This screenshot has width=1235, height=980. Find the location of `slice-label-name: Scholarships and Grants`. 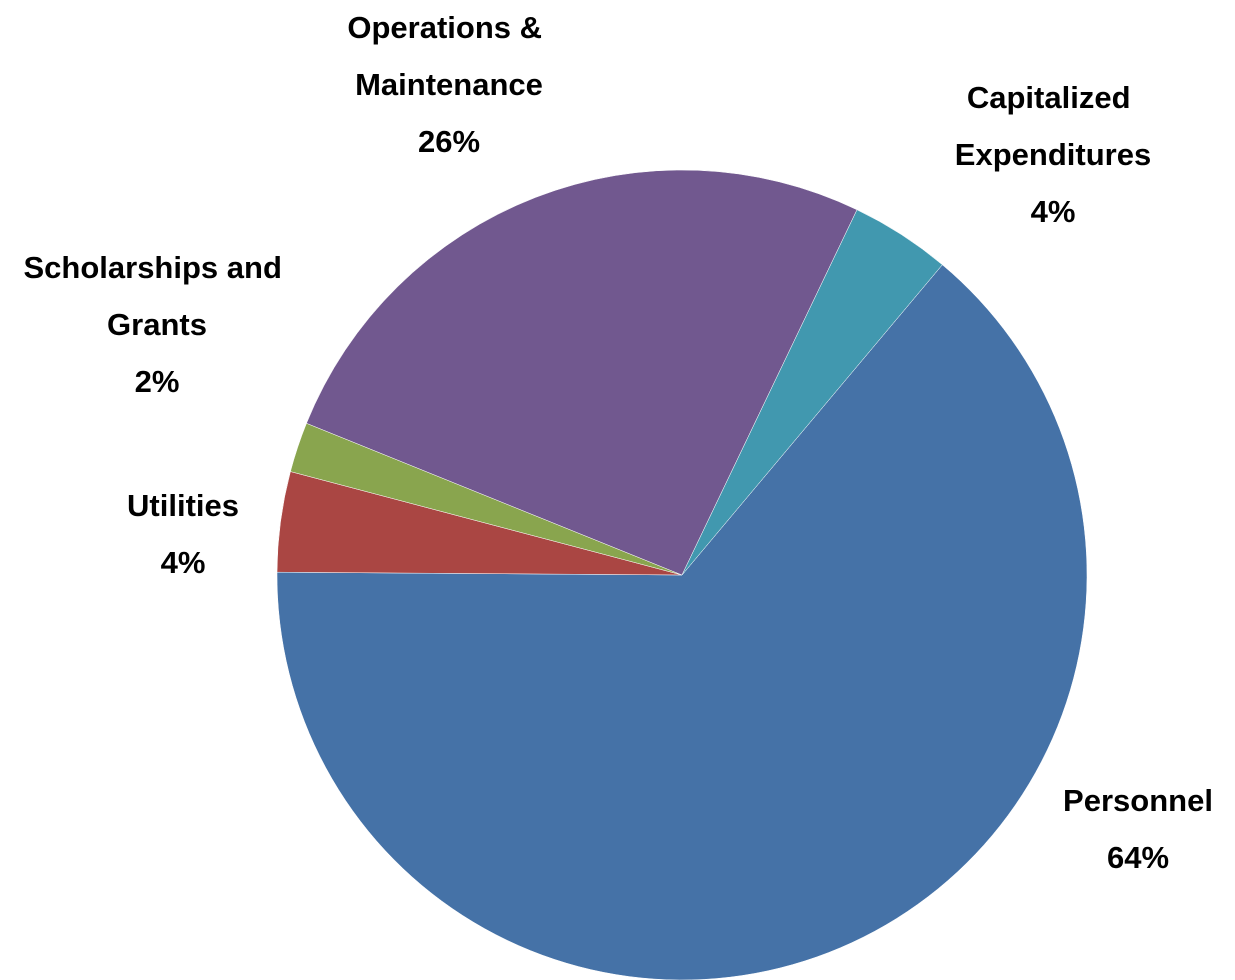

slice-label-name: Scholarships and Grants is located at coordinates (156, 296).